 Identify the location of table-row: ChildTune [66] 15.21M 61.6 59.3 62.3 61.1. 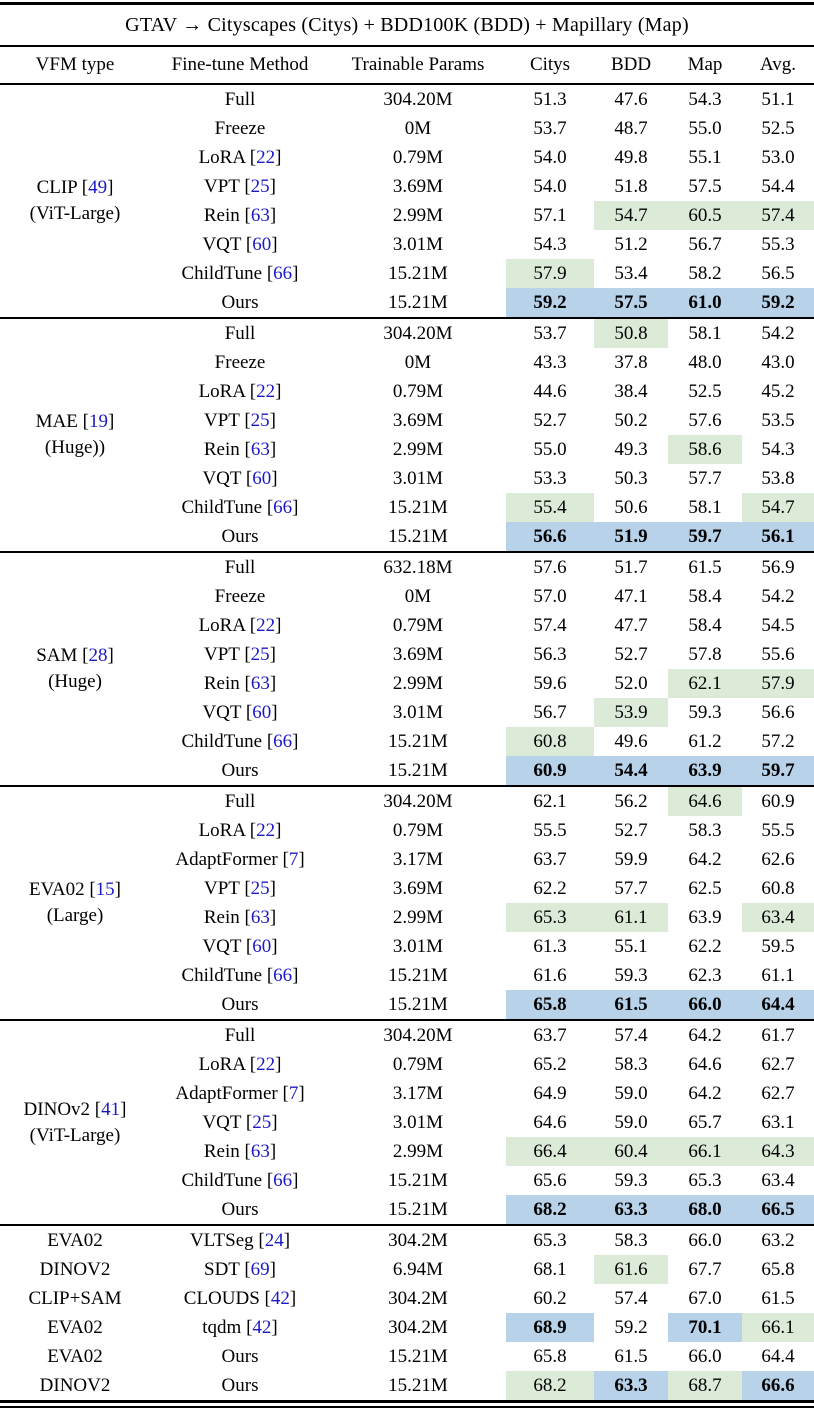
(407, 975).